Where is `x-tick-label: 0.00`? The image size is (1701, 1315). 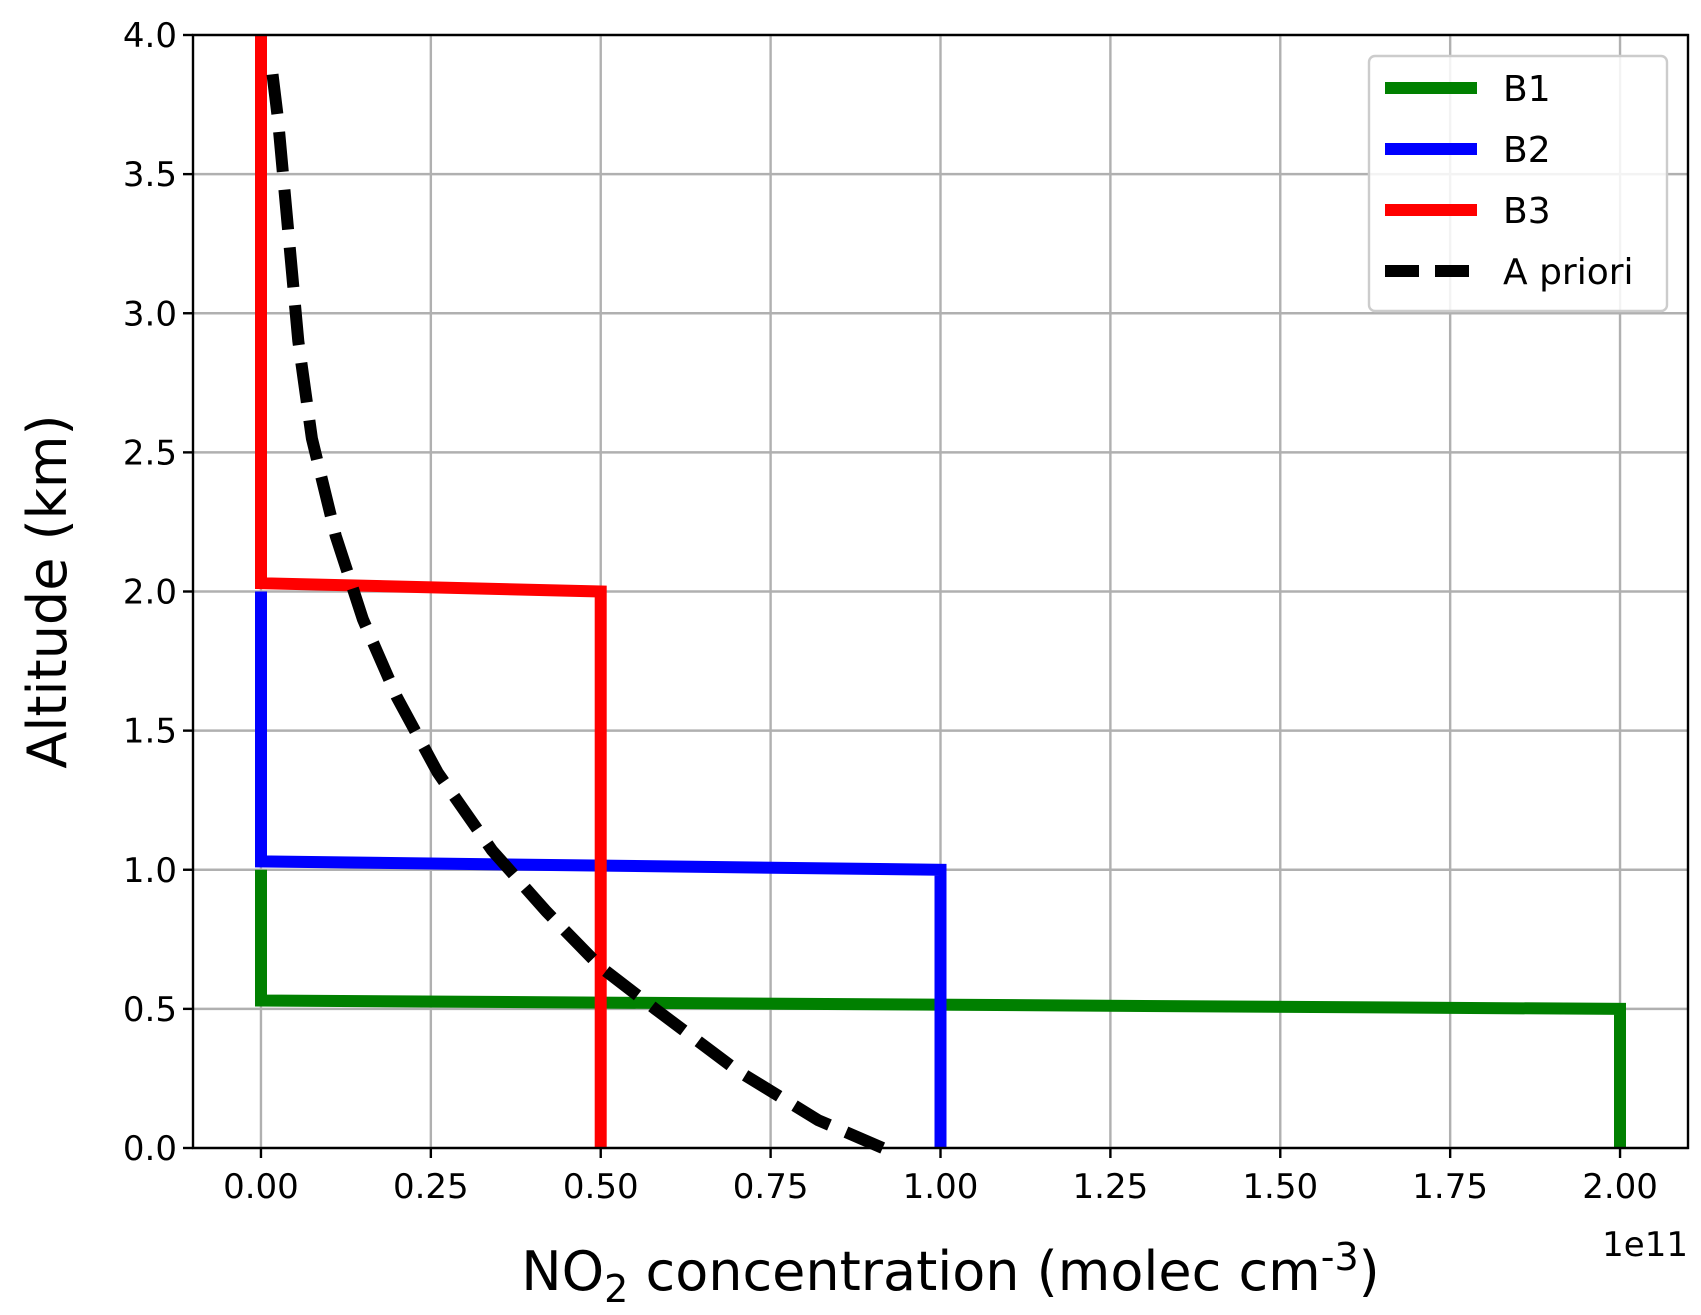 x-tick-label: 0.00 is located at coordinates (261, 1187).